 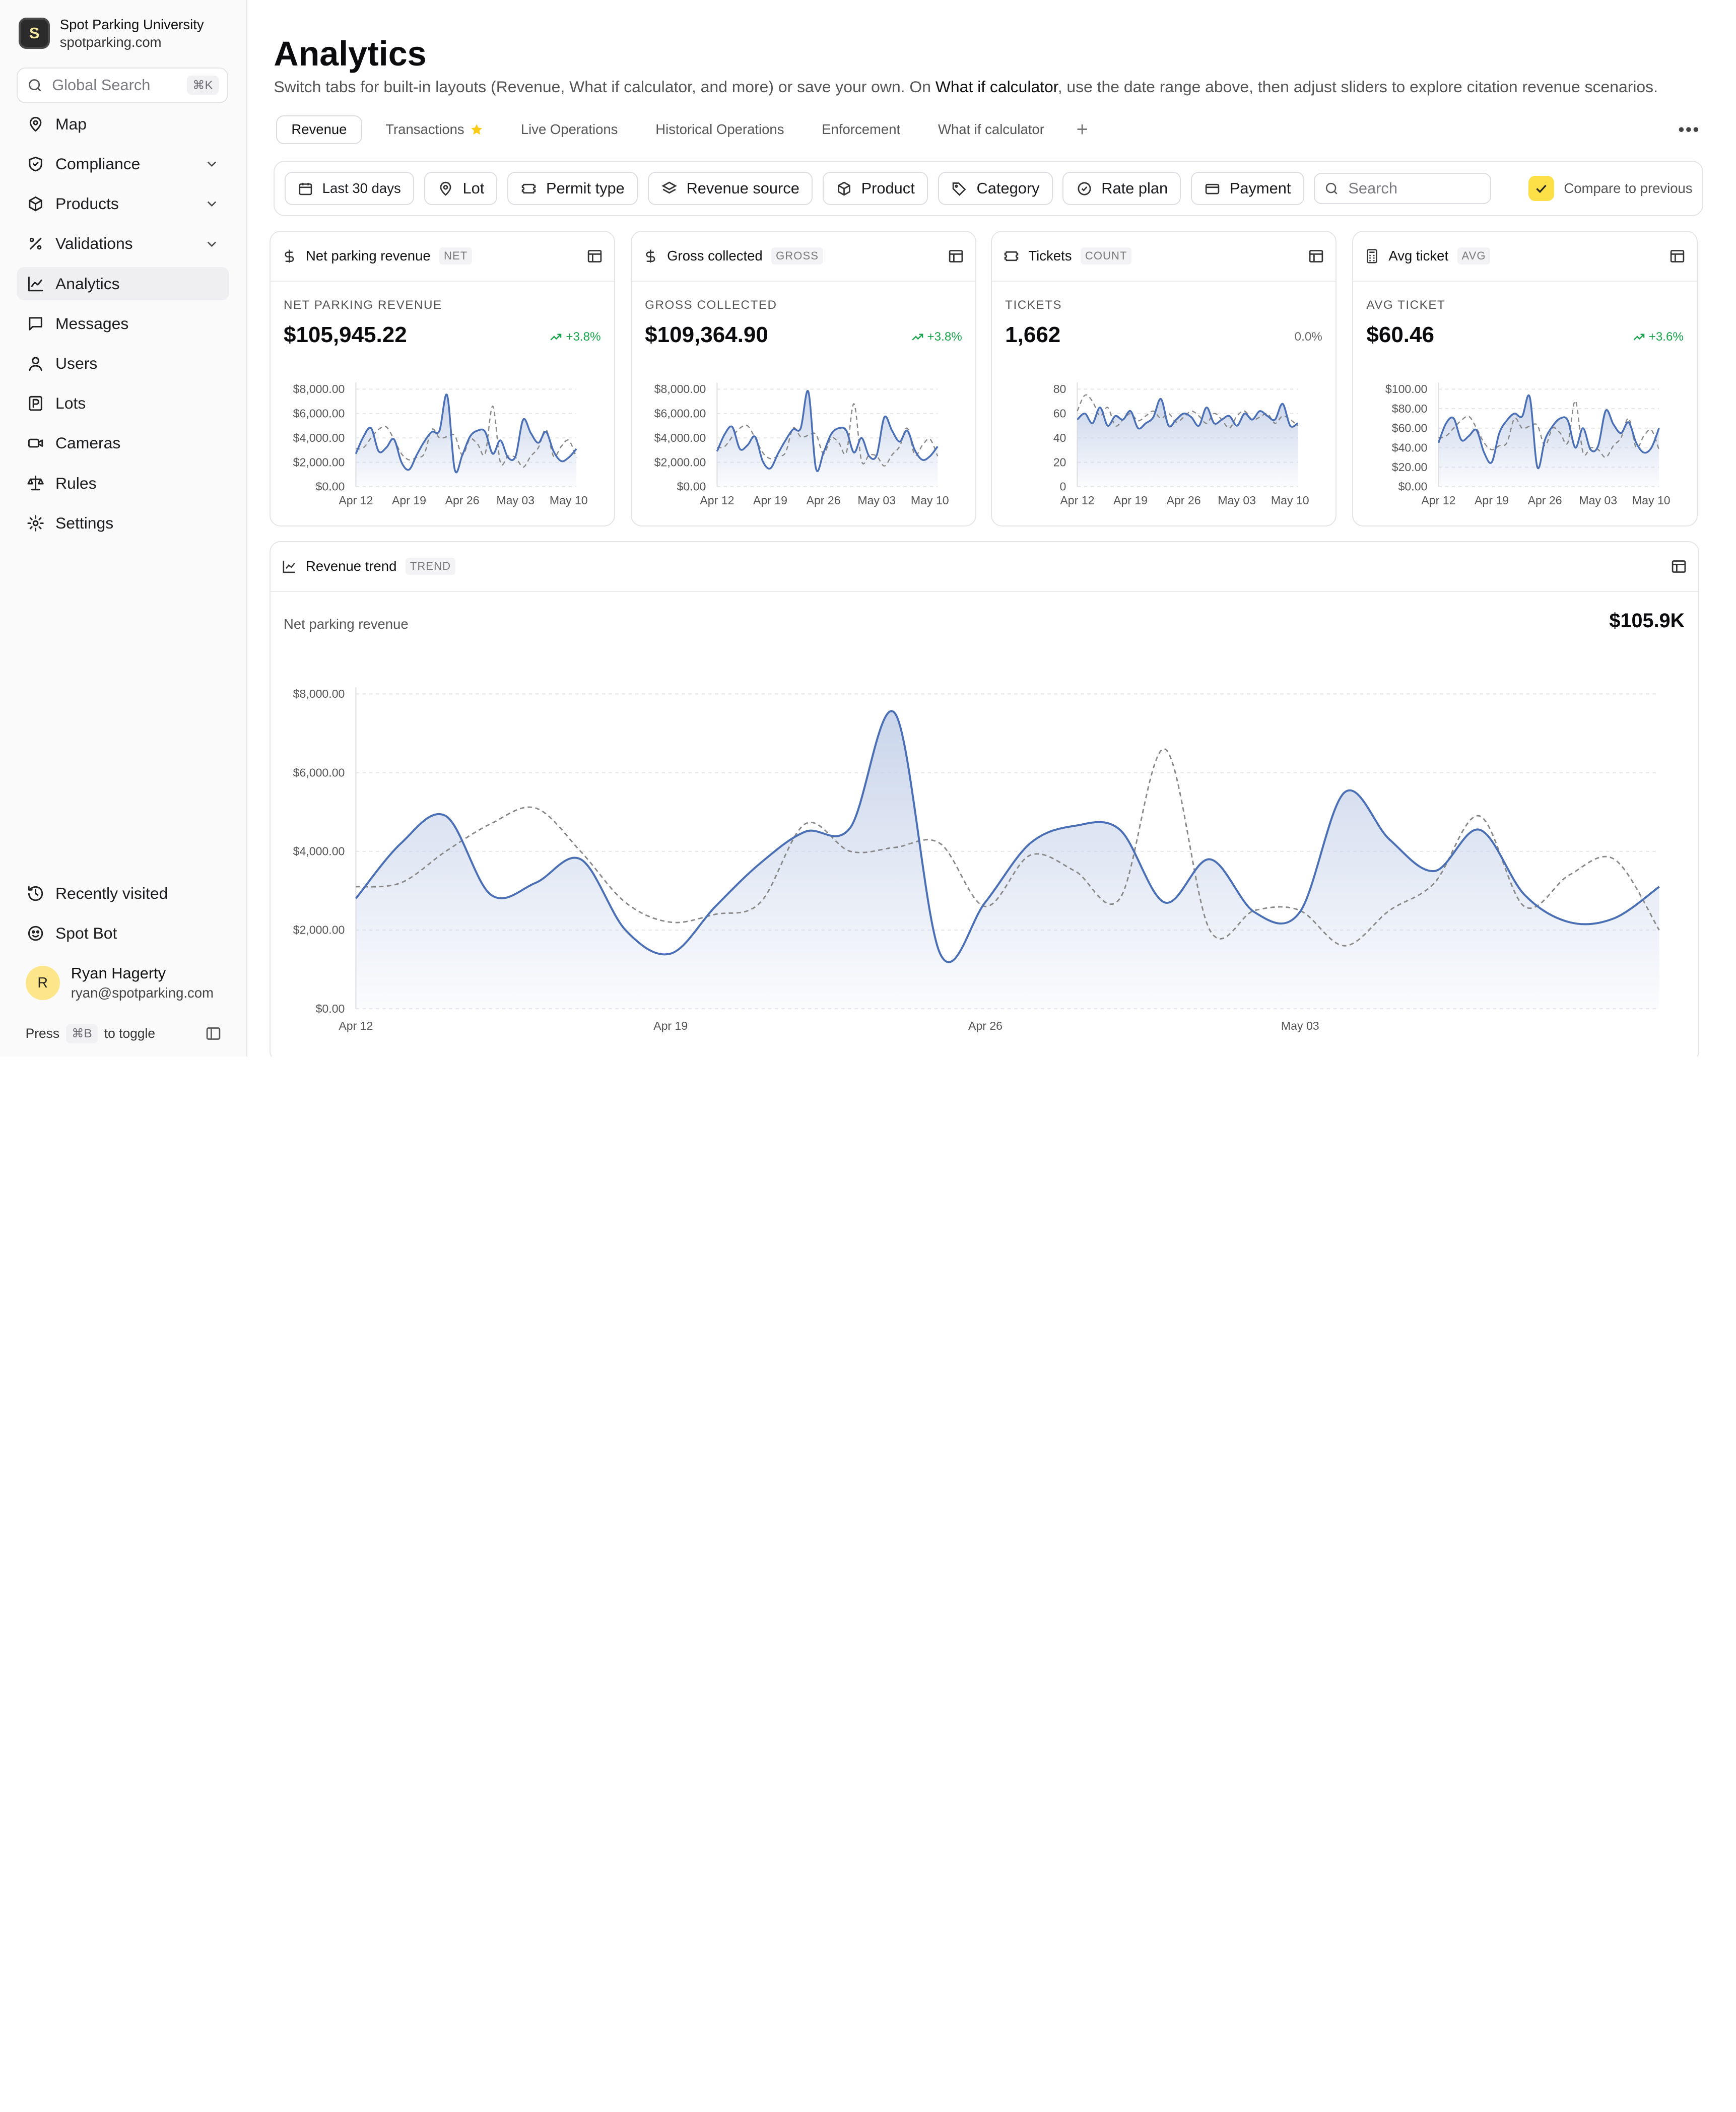 I want to click on date-range-button: Last 30 days, so click(x=349, y=188).